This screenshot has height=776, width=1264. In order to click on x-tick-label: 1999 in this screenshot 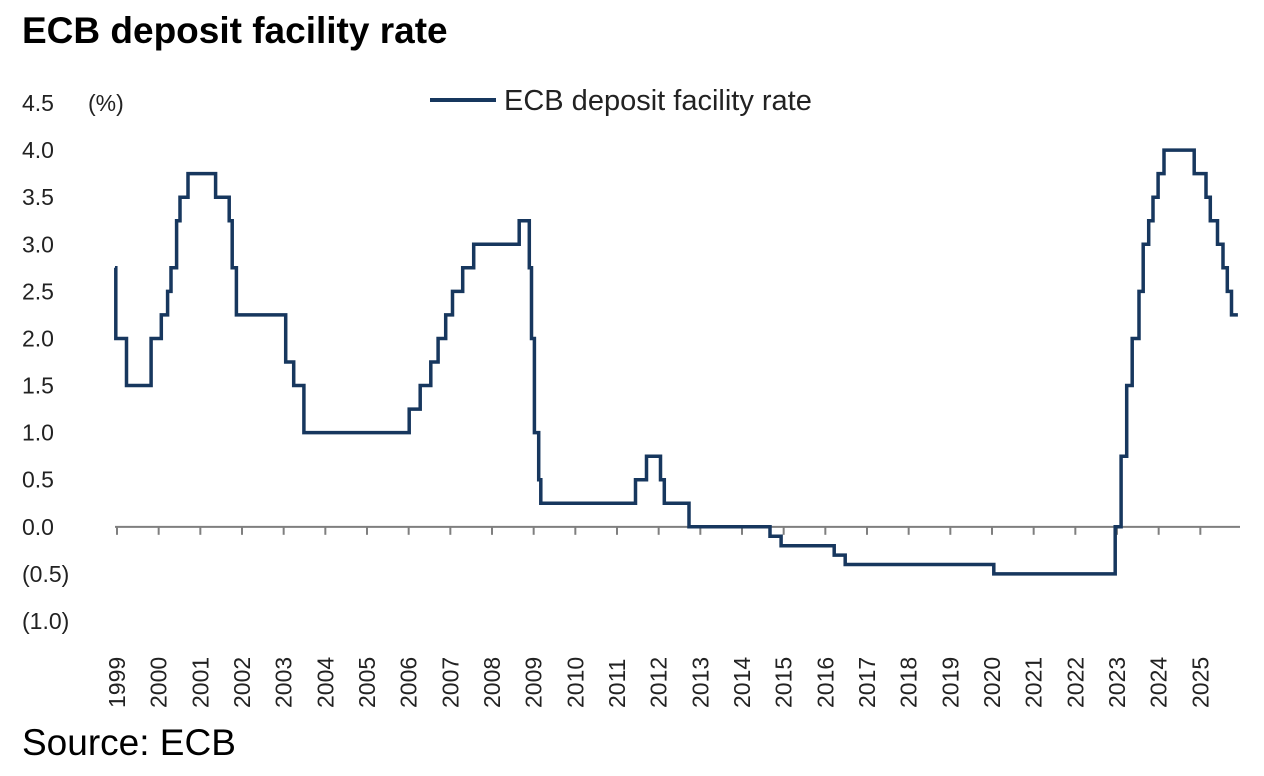, I will do `click(117, 682)`.